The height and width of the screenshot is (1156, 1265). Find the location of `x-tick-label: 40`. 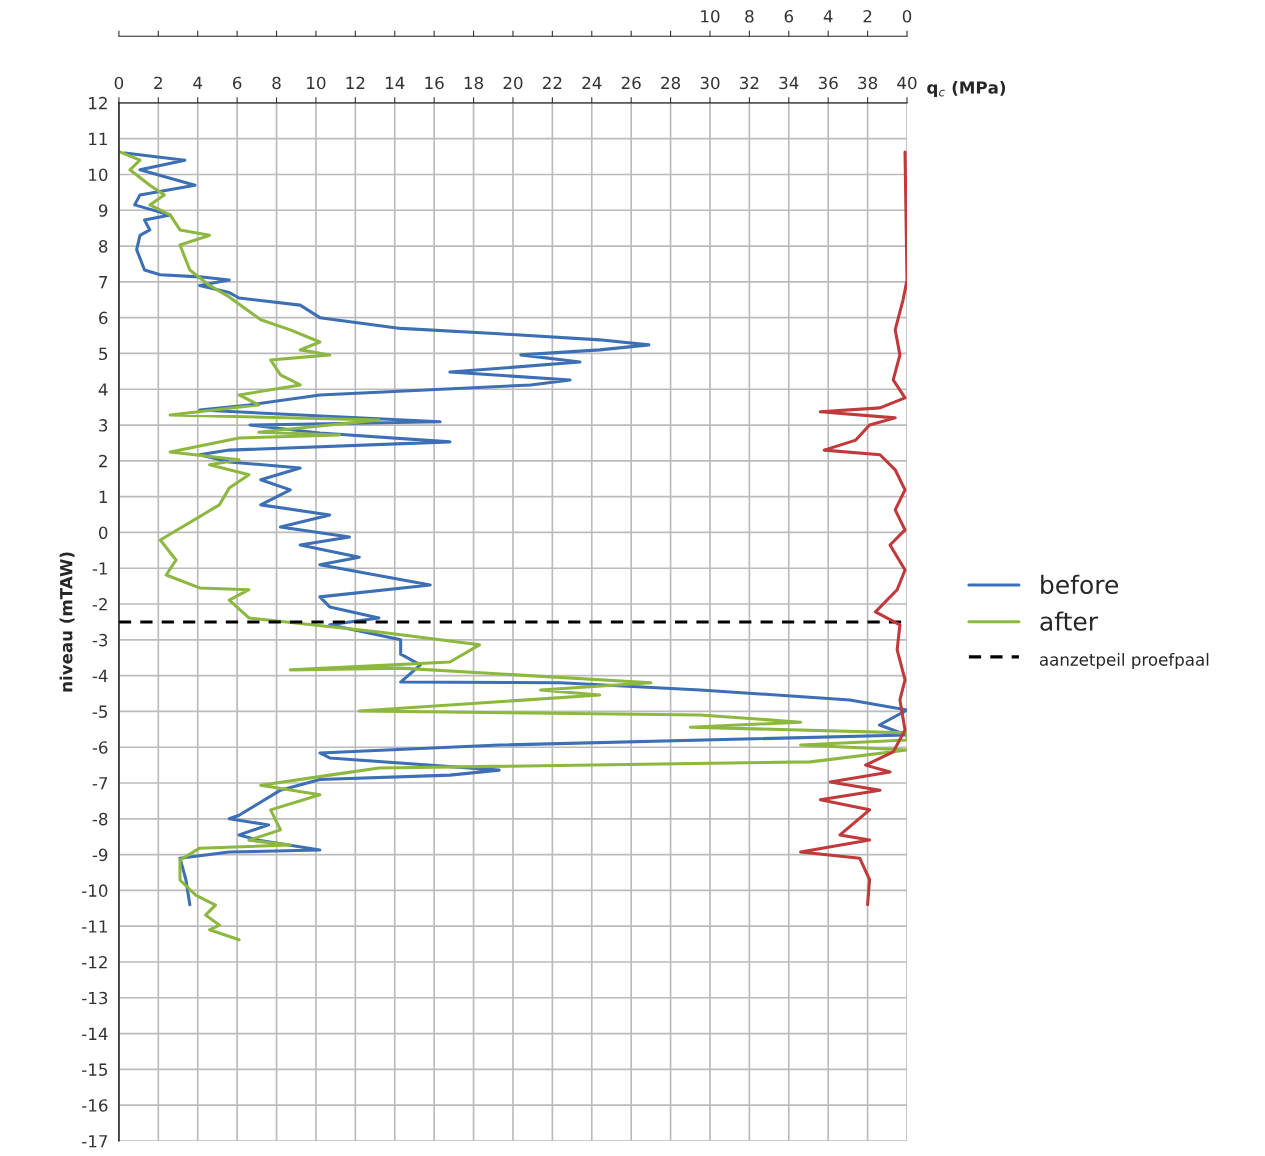

x-tick-label: 40 is located at coordinates (907, 83).